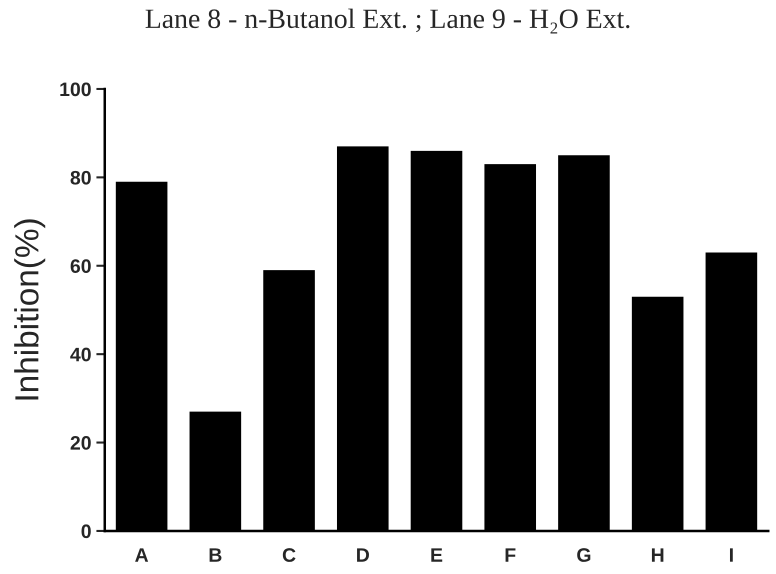 This screenshot has height=574, width=776. What do you see at coordinates (86, 531) in the screenshot?
I see `y-tick-label: 0` at bounding box center [86, 531].